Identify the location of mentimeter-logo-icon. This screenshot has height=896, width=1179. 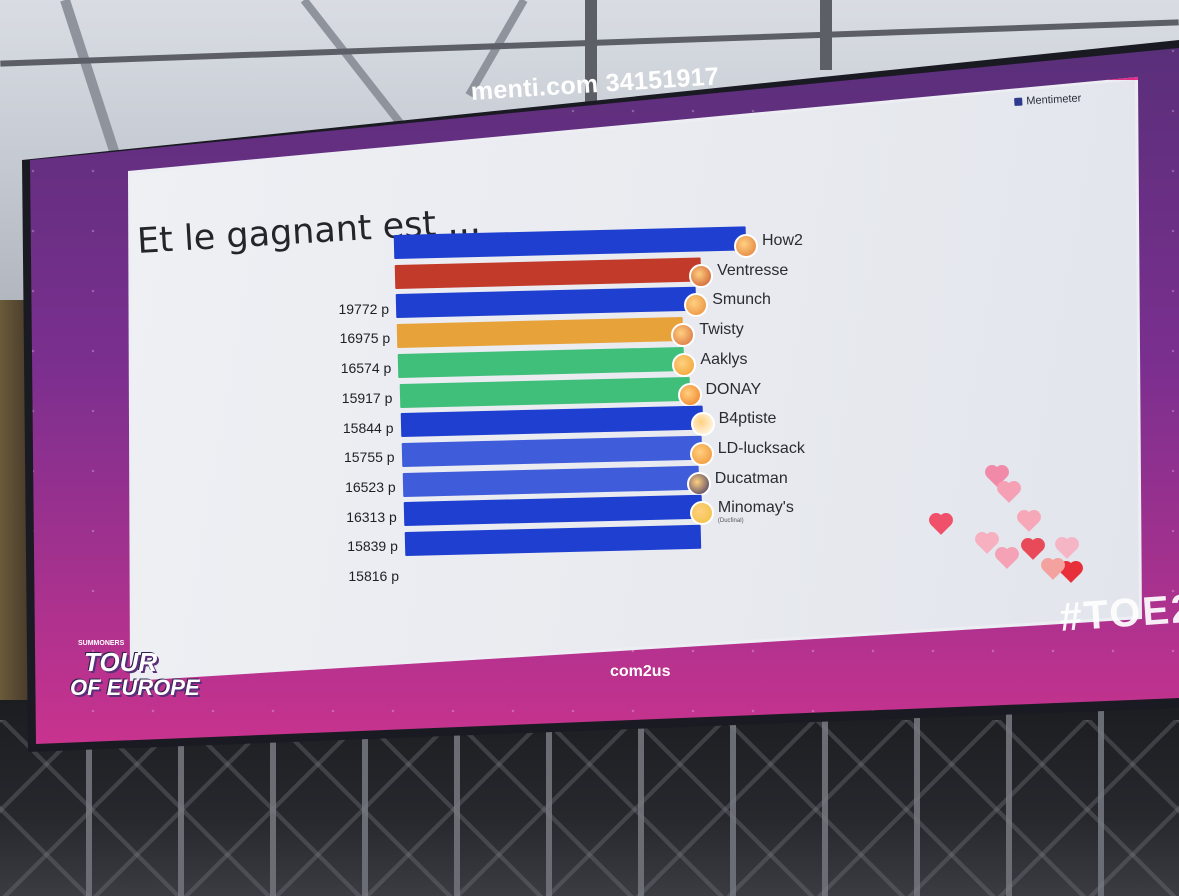
(1018, 101).